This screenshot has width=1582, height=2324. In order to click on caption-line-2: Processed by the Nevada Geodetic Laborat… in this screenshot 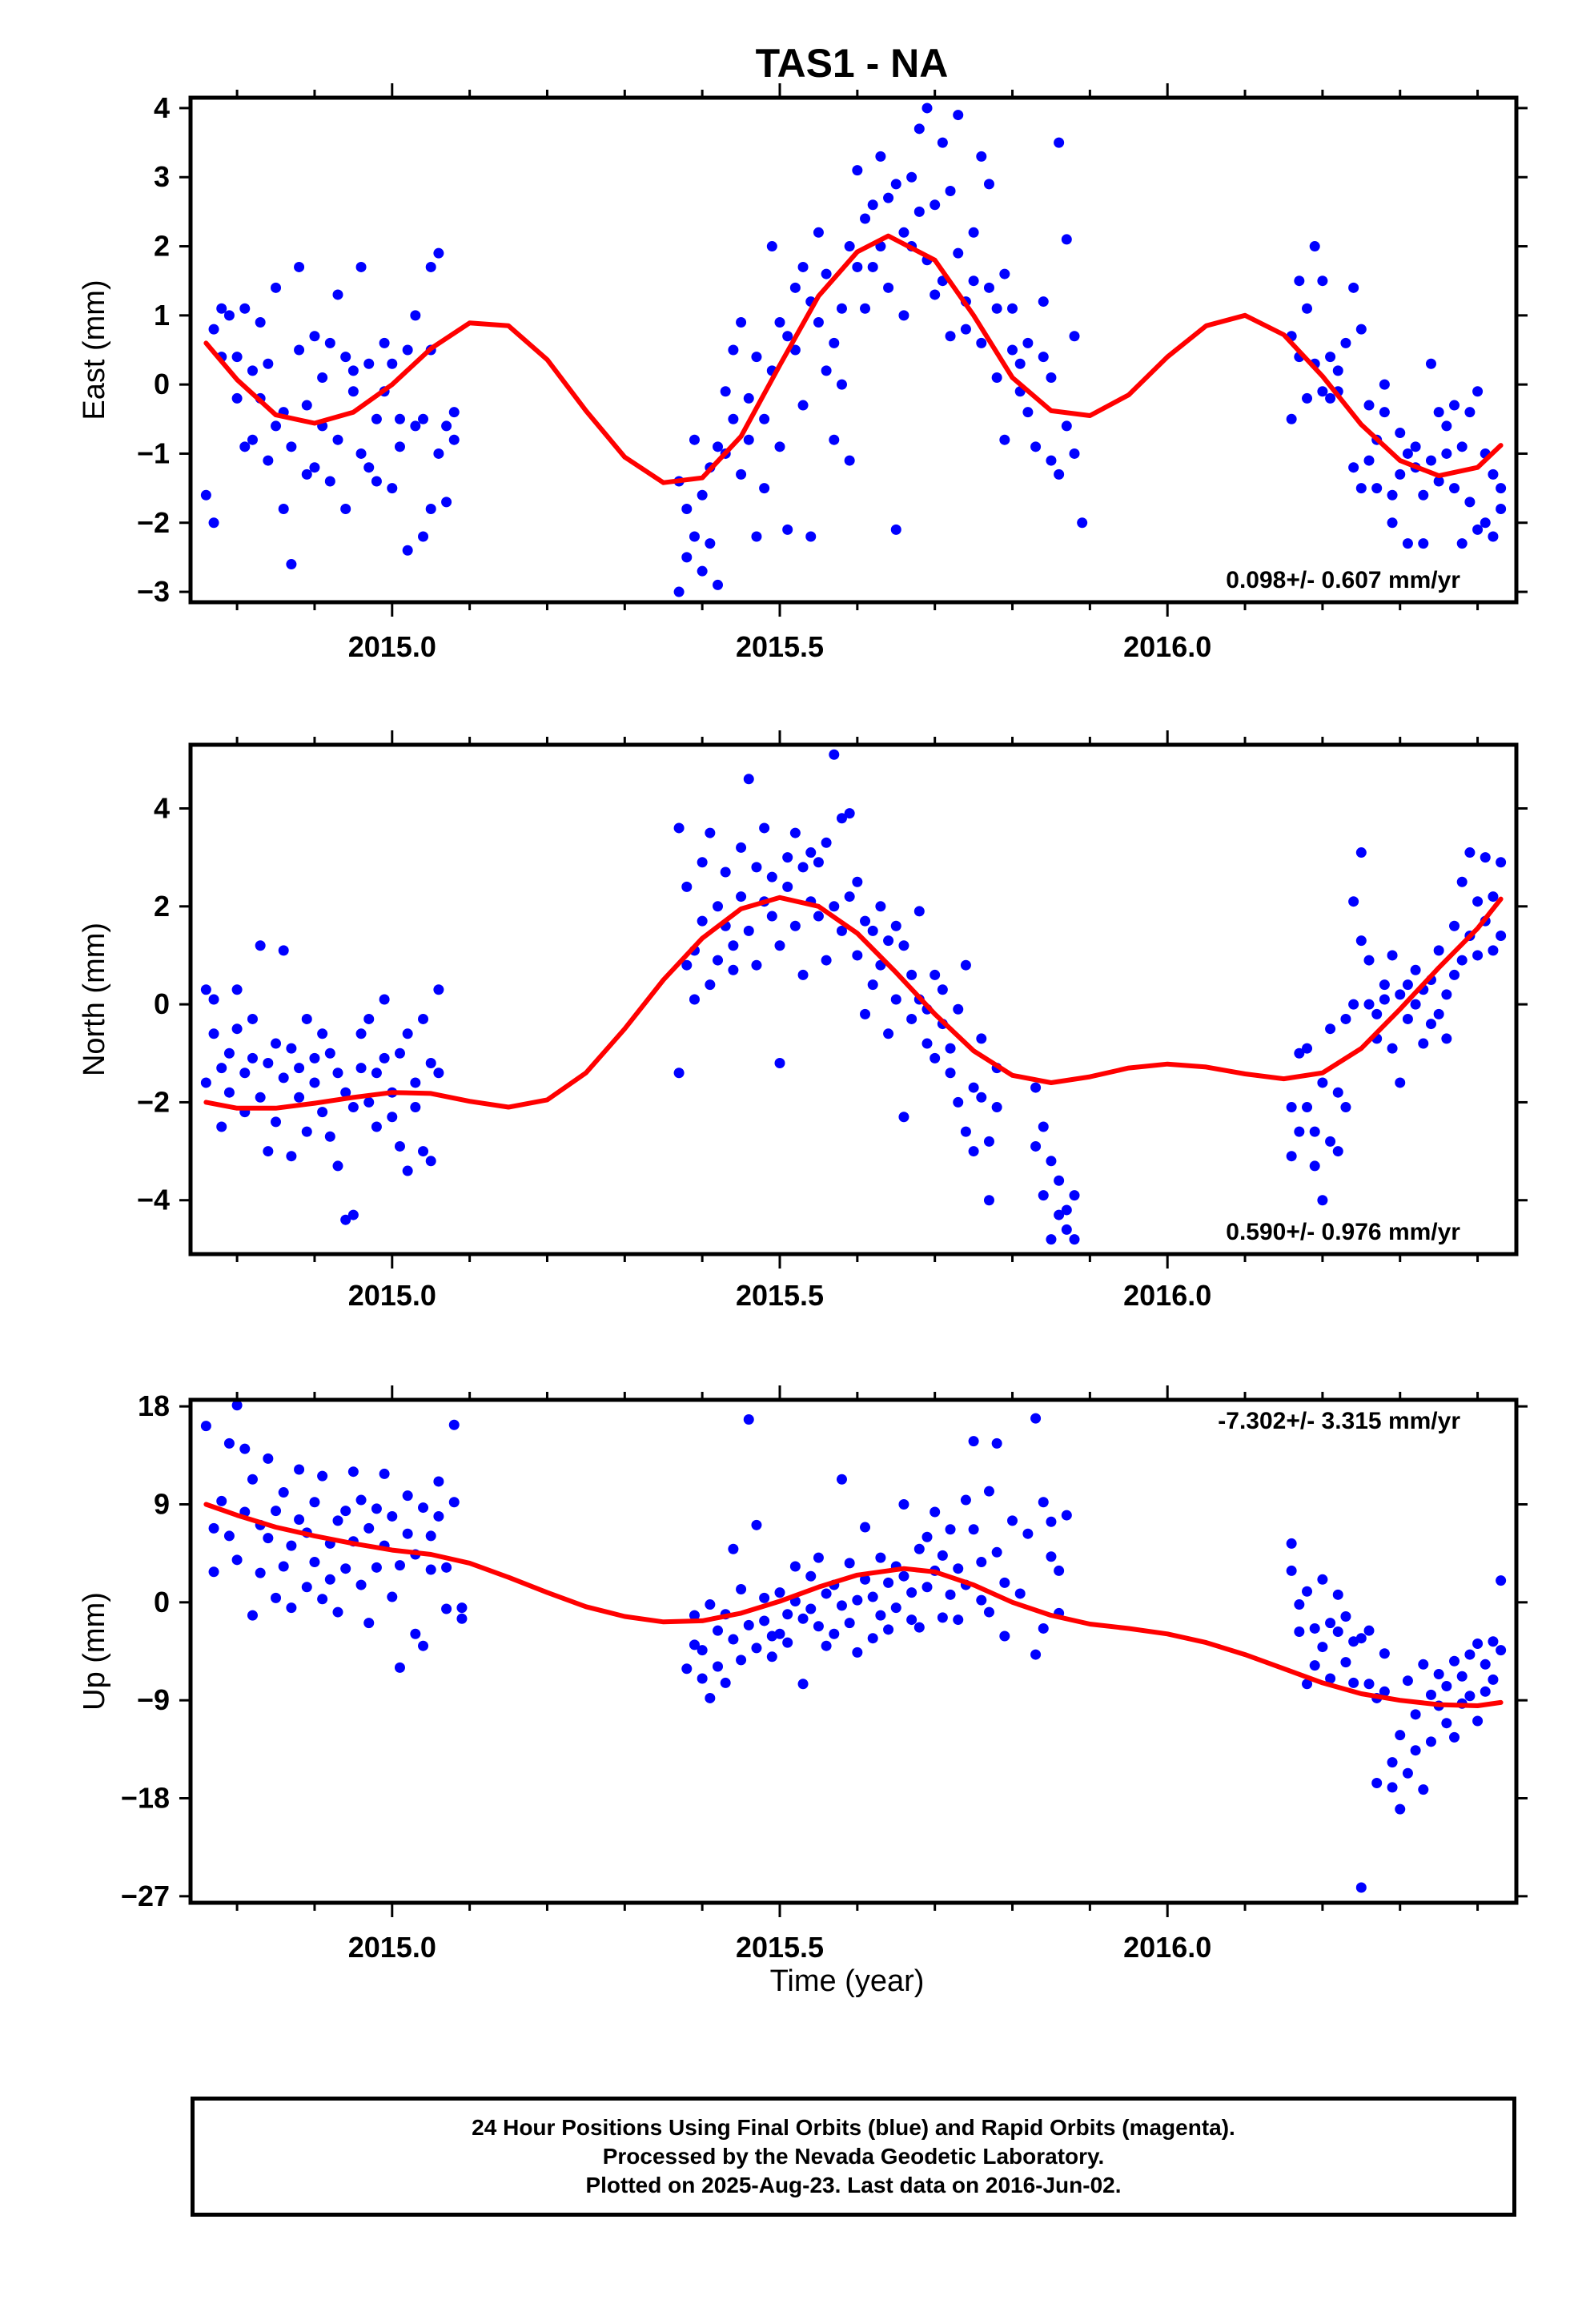, I will do `click(853, 2156)`.